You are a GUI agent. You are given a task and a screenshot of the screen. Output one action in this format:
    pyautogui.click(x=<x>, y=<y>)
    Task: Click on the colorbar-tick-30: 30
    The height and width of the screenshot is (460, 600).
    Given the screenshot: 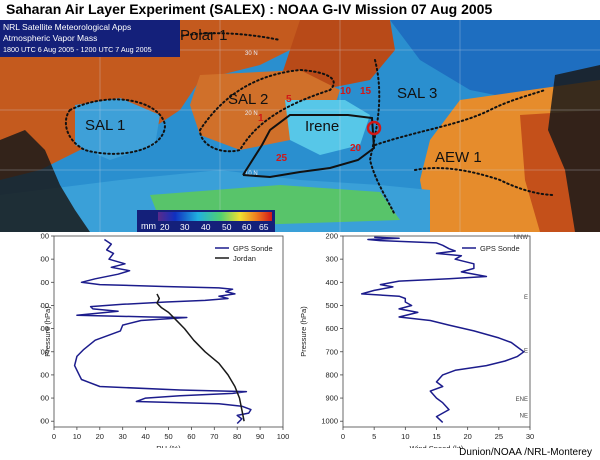 What is the action you would take?
    pyautogui.click(x=185, y=227)
    